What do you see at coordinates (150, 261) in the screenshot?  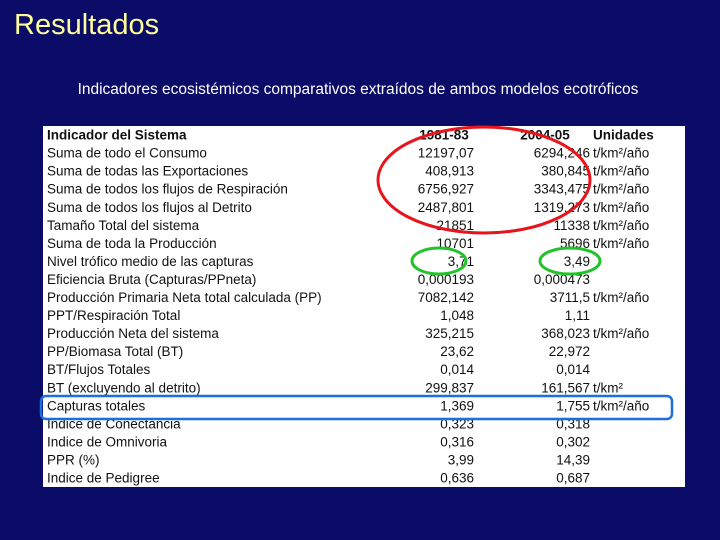 I see `row-label: Nivel trófico medio de las capturas` at bounding box center [150, 261].